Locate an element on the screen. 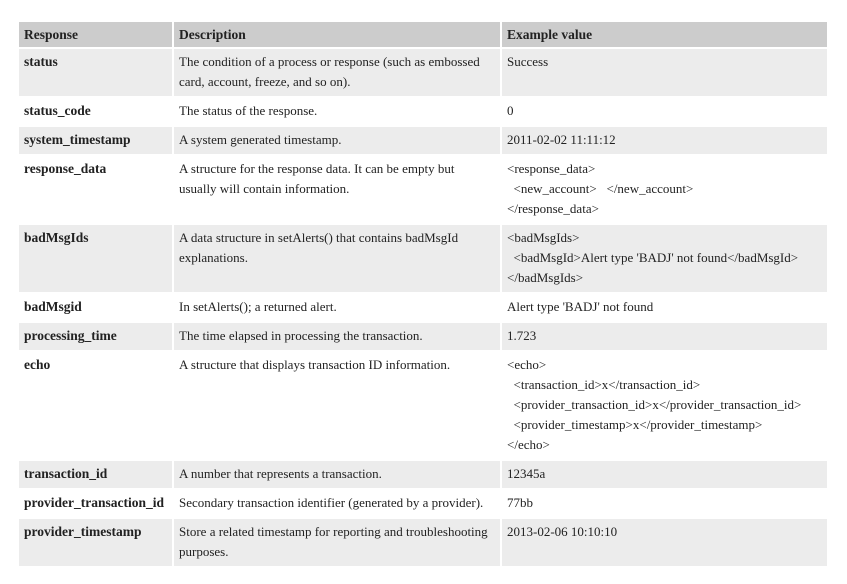 This screenshot has height=584, width=847. example-value-line: <response_data> is located at coordinates (551, 168).